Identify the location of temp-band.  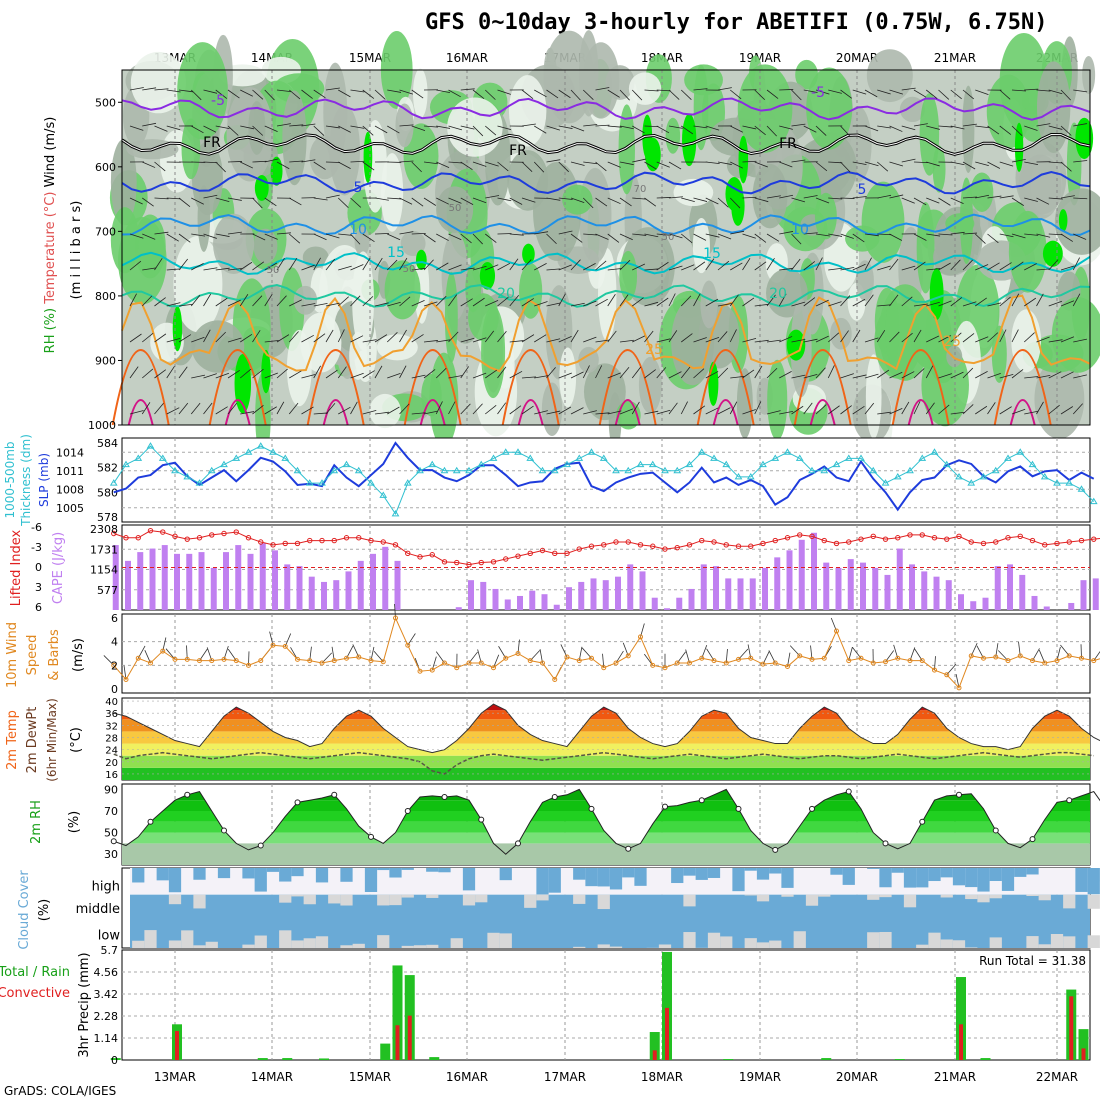
(606, 737).